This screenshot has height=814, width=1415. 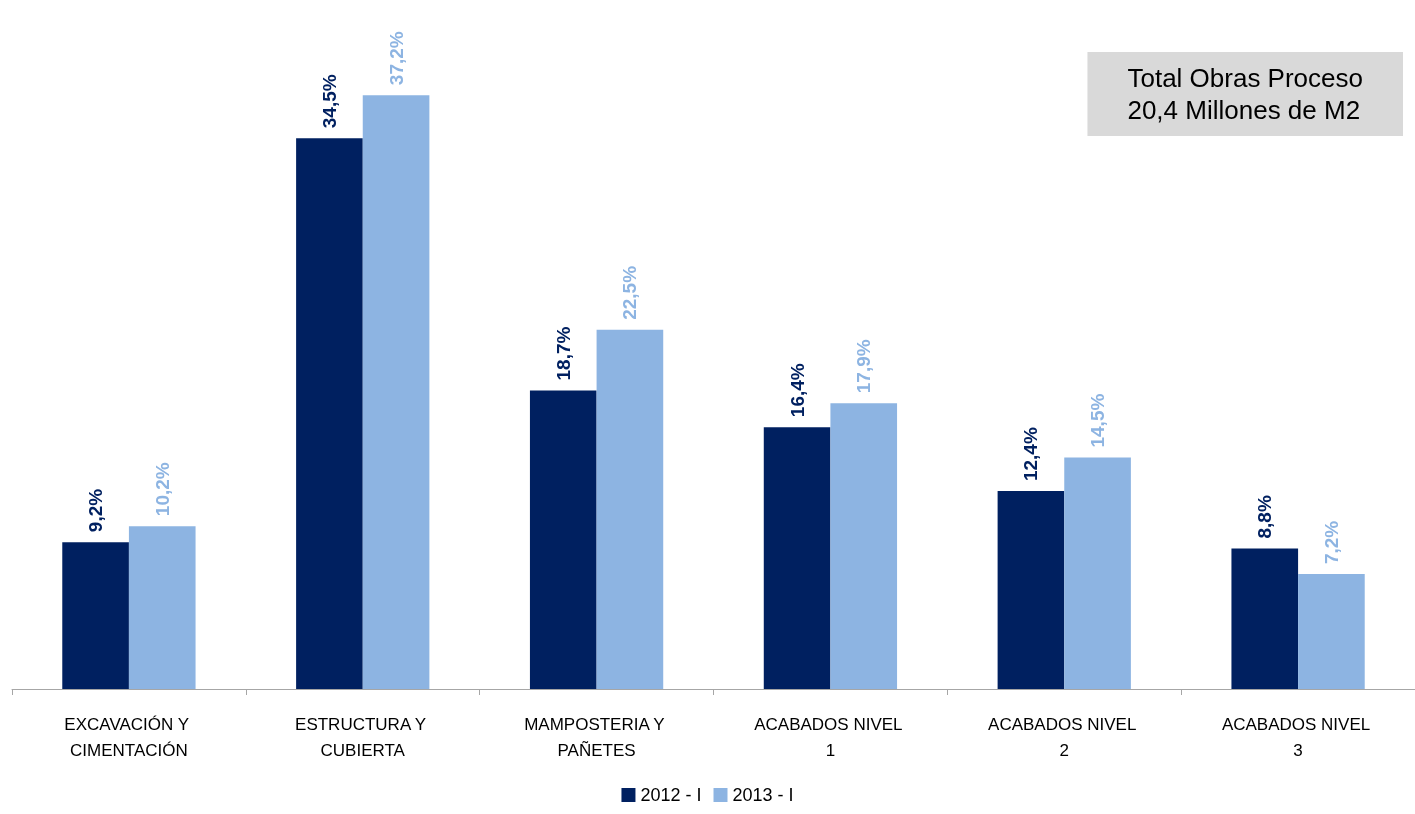 I want to click on annotation: 20,4 Millones de M2, so click(x=1244, y=110).